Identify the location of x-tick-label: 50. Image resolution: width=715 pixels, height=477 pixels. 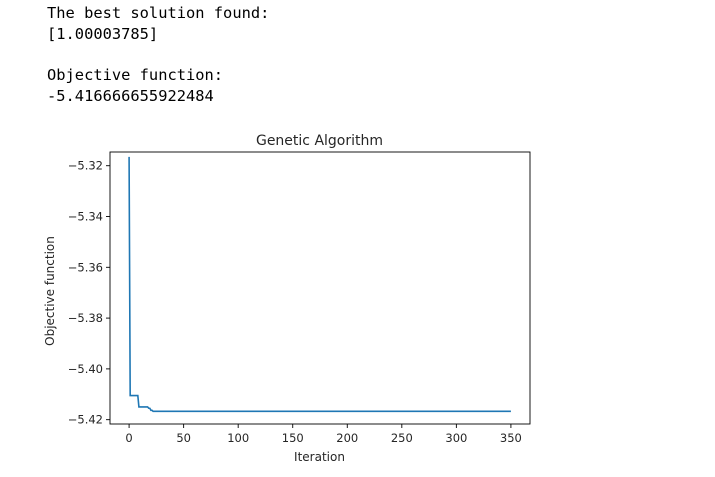
(183, 438).